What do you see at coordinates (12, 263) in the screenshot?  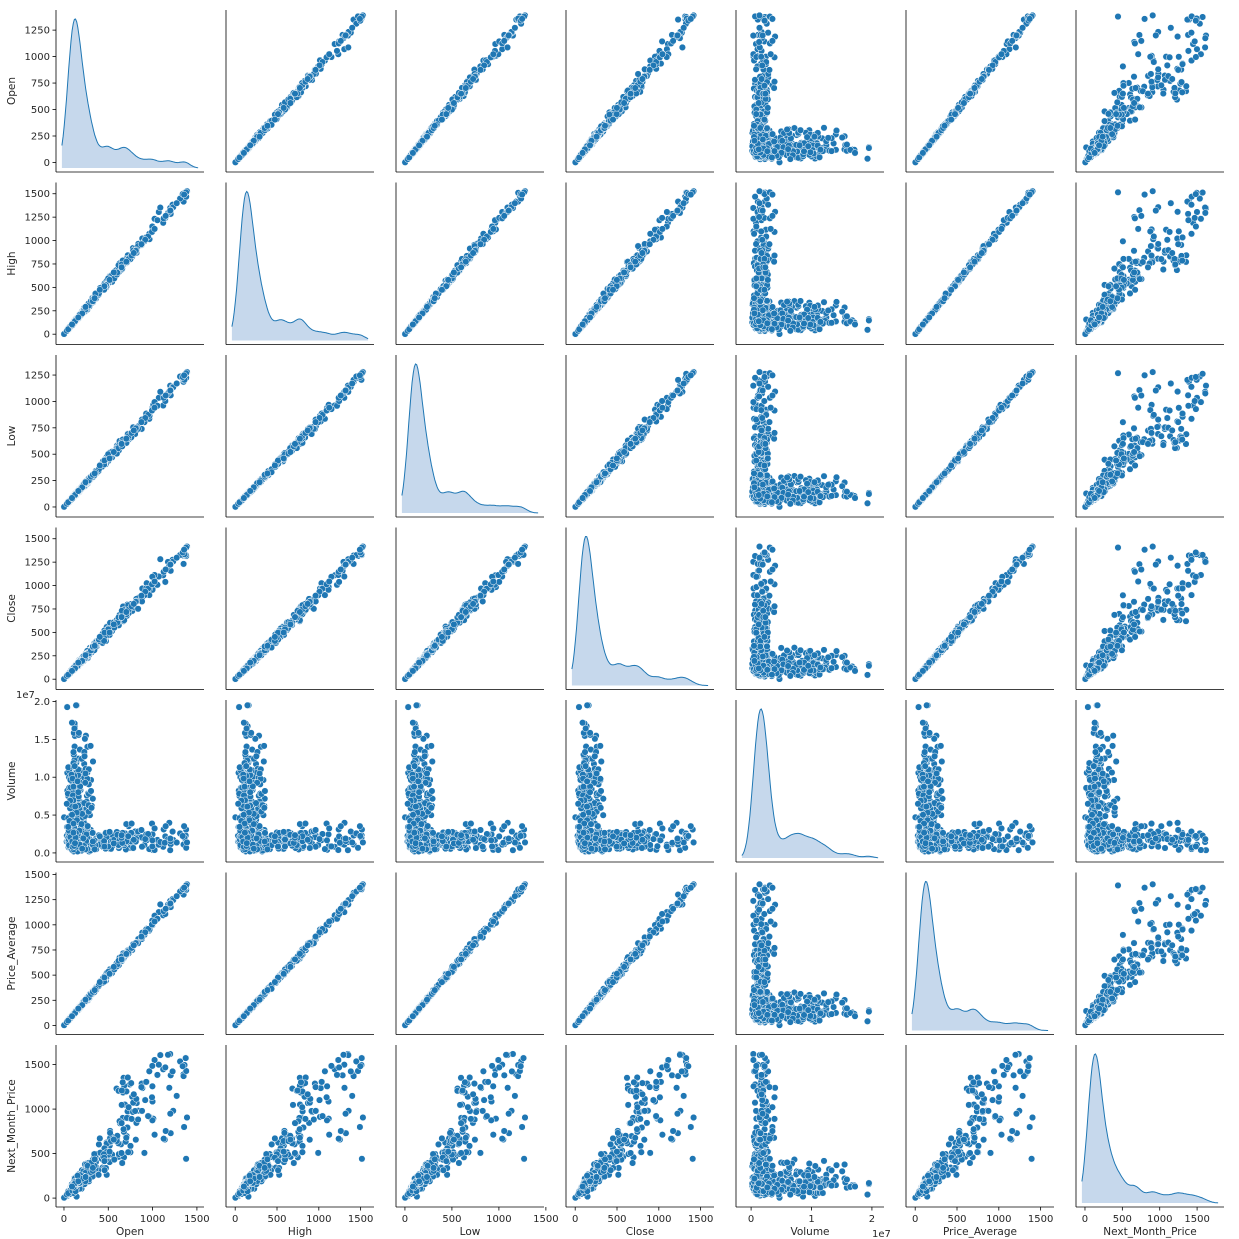 I see `y-axis-label-high: High` at bounding box center [12, 263].